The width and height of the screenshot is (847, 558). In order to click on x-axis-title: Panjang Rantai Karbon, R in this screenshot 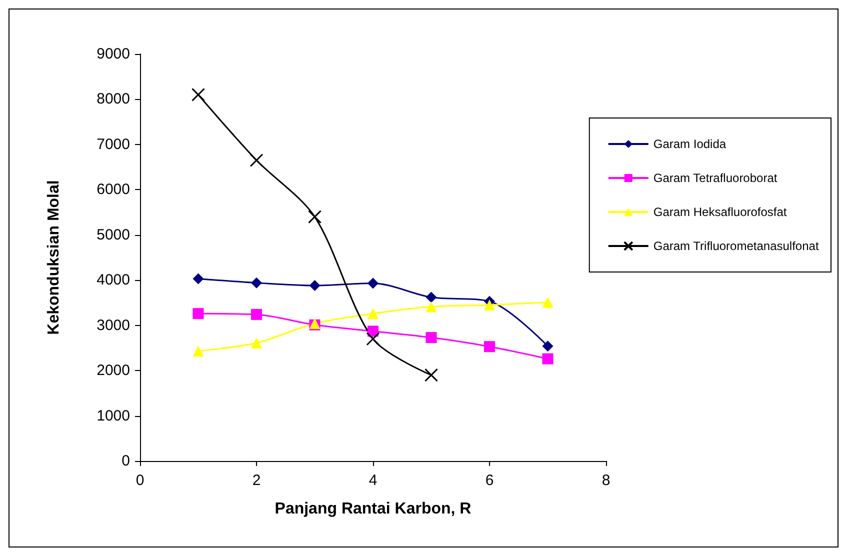, I will do `click(373, 509)`.